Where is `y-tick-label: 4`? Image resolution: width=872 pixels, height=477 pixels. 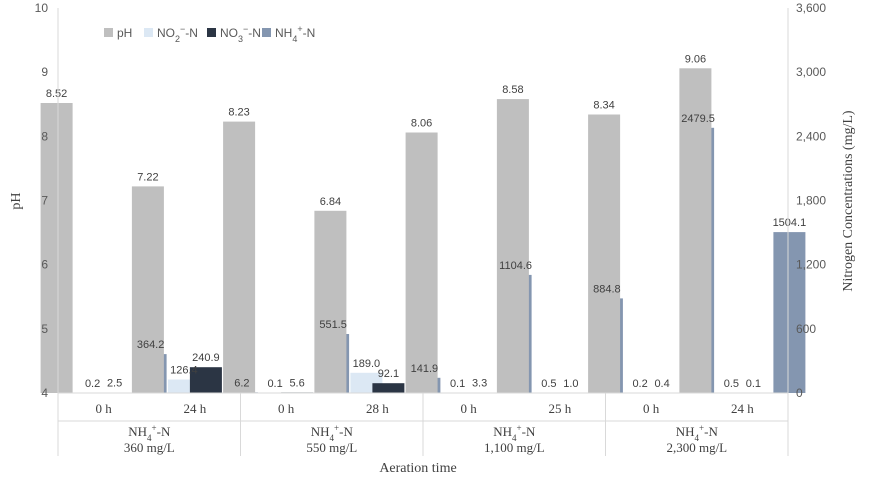 y-tick-label: 4 is located at coordinates (44, 393).